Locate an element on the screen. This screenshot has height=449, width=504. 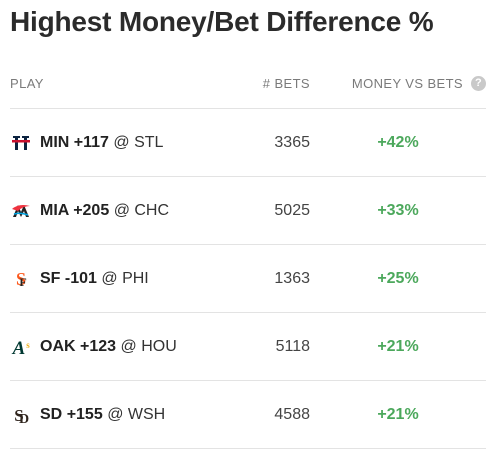
play-cell: S F SF -101 @ PHI is located at coordinates (124, 279).